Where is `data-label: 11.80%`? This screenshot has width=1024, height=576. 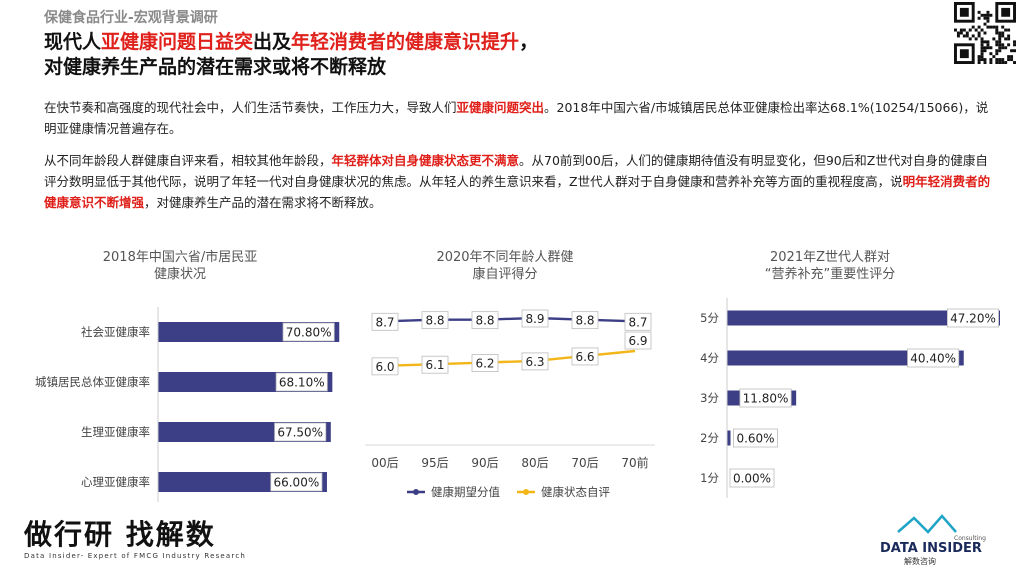 data-label: 11.80% is located at coordinates (766, 399).